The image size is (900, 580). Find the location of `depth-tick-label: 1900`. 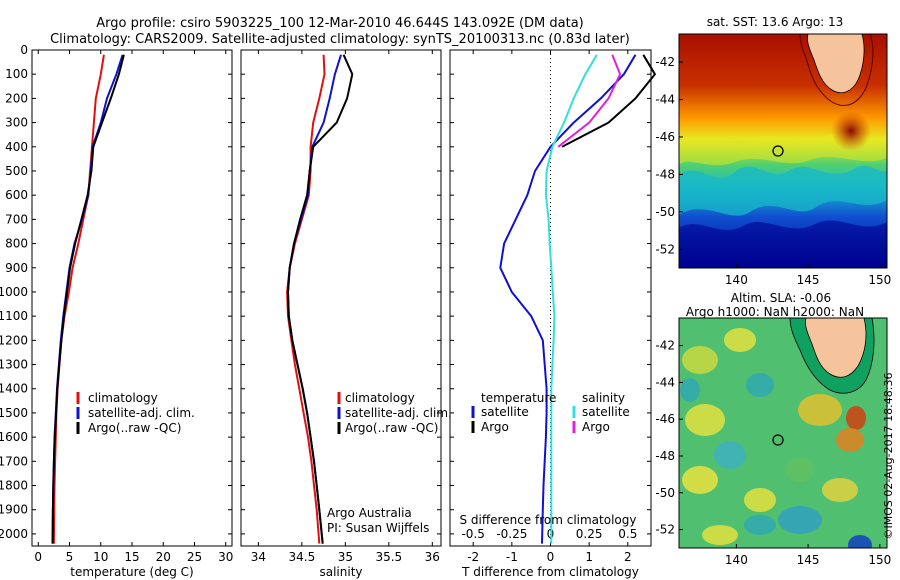

depth-tick-label: 1900 is located at coordinates (14, 510).